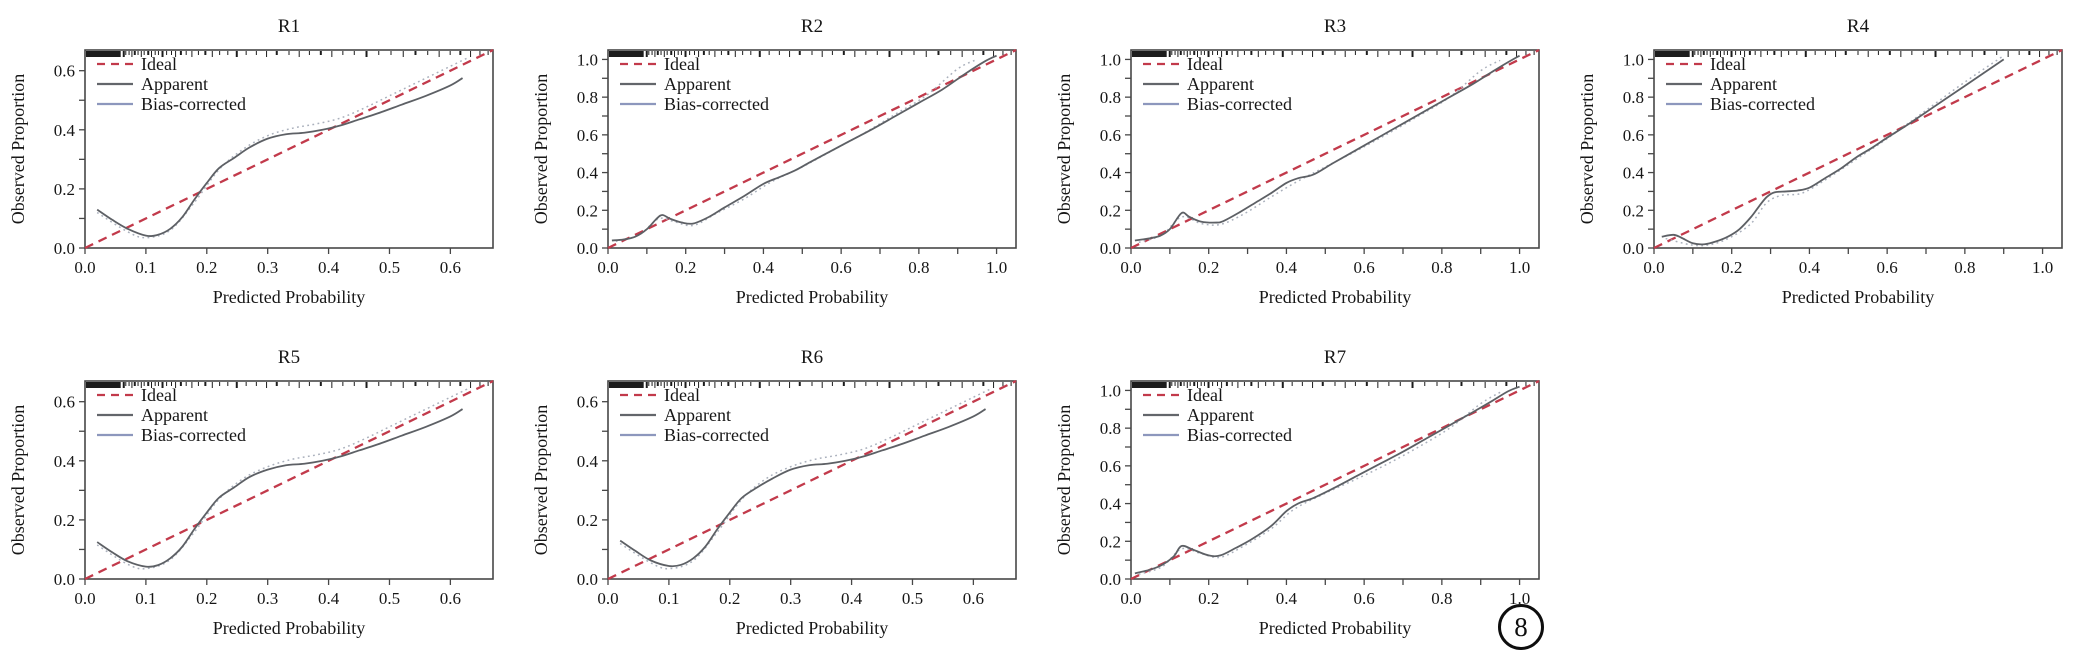  I want to click on x-tick-label: 0.3, so click(267, 598).